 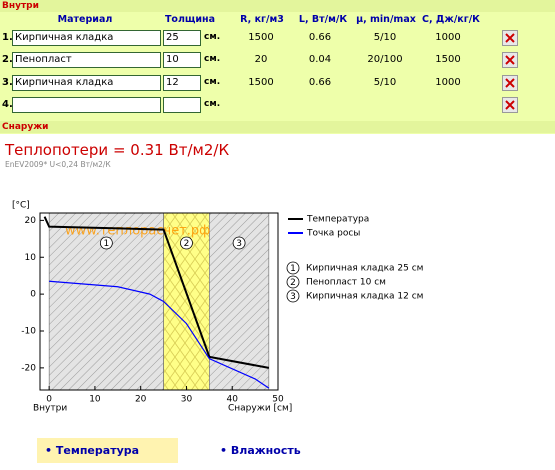 What do you see at coordinates (364, 297) in the screenshot?
I see `legend-label: Кирпичная кладка 12 см` at bounding box center [364, 297].